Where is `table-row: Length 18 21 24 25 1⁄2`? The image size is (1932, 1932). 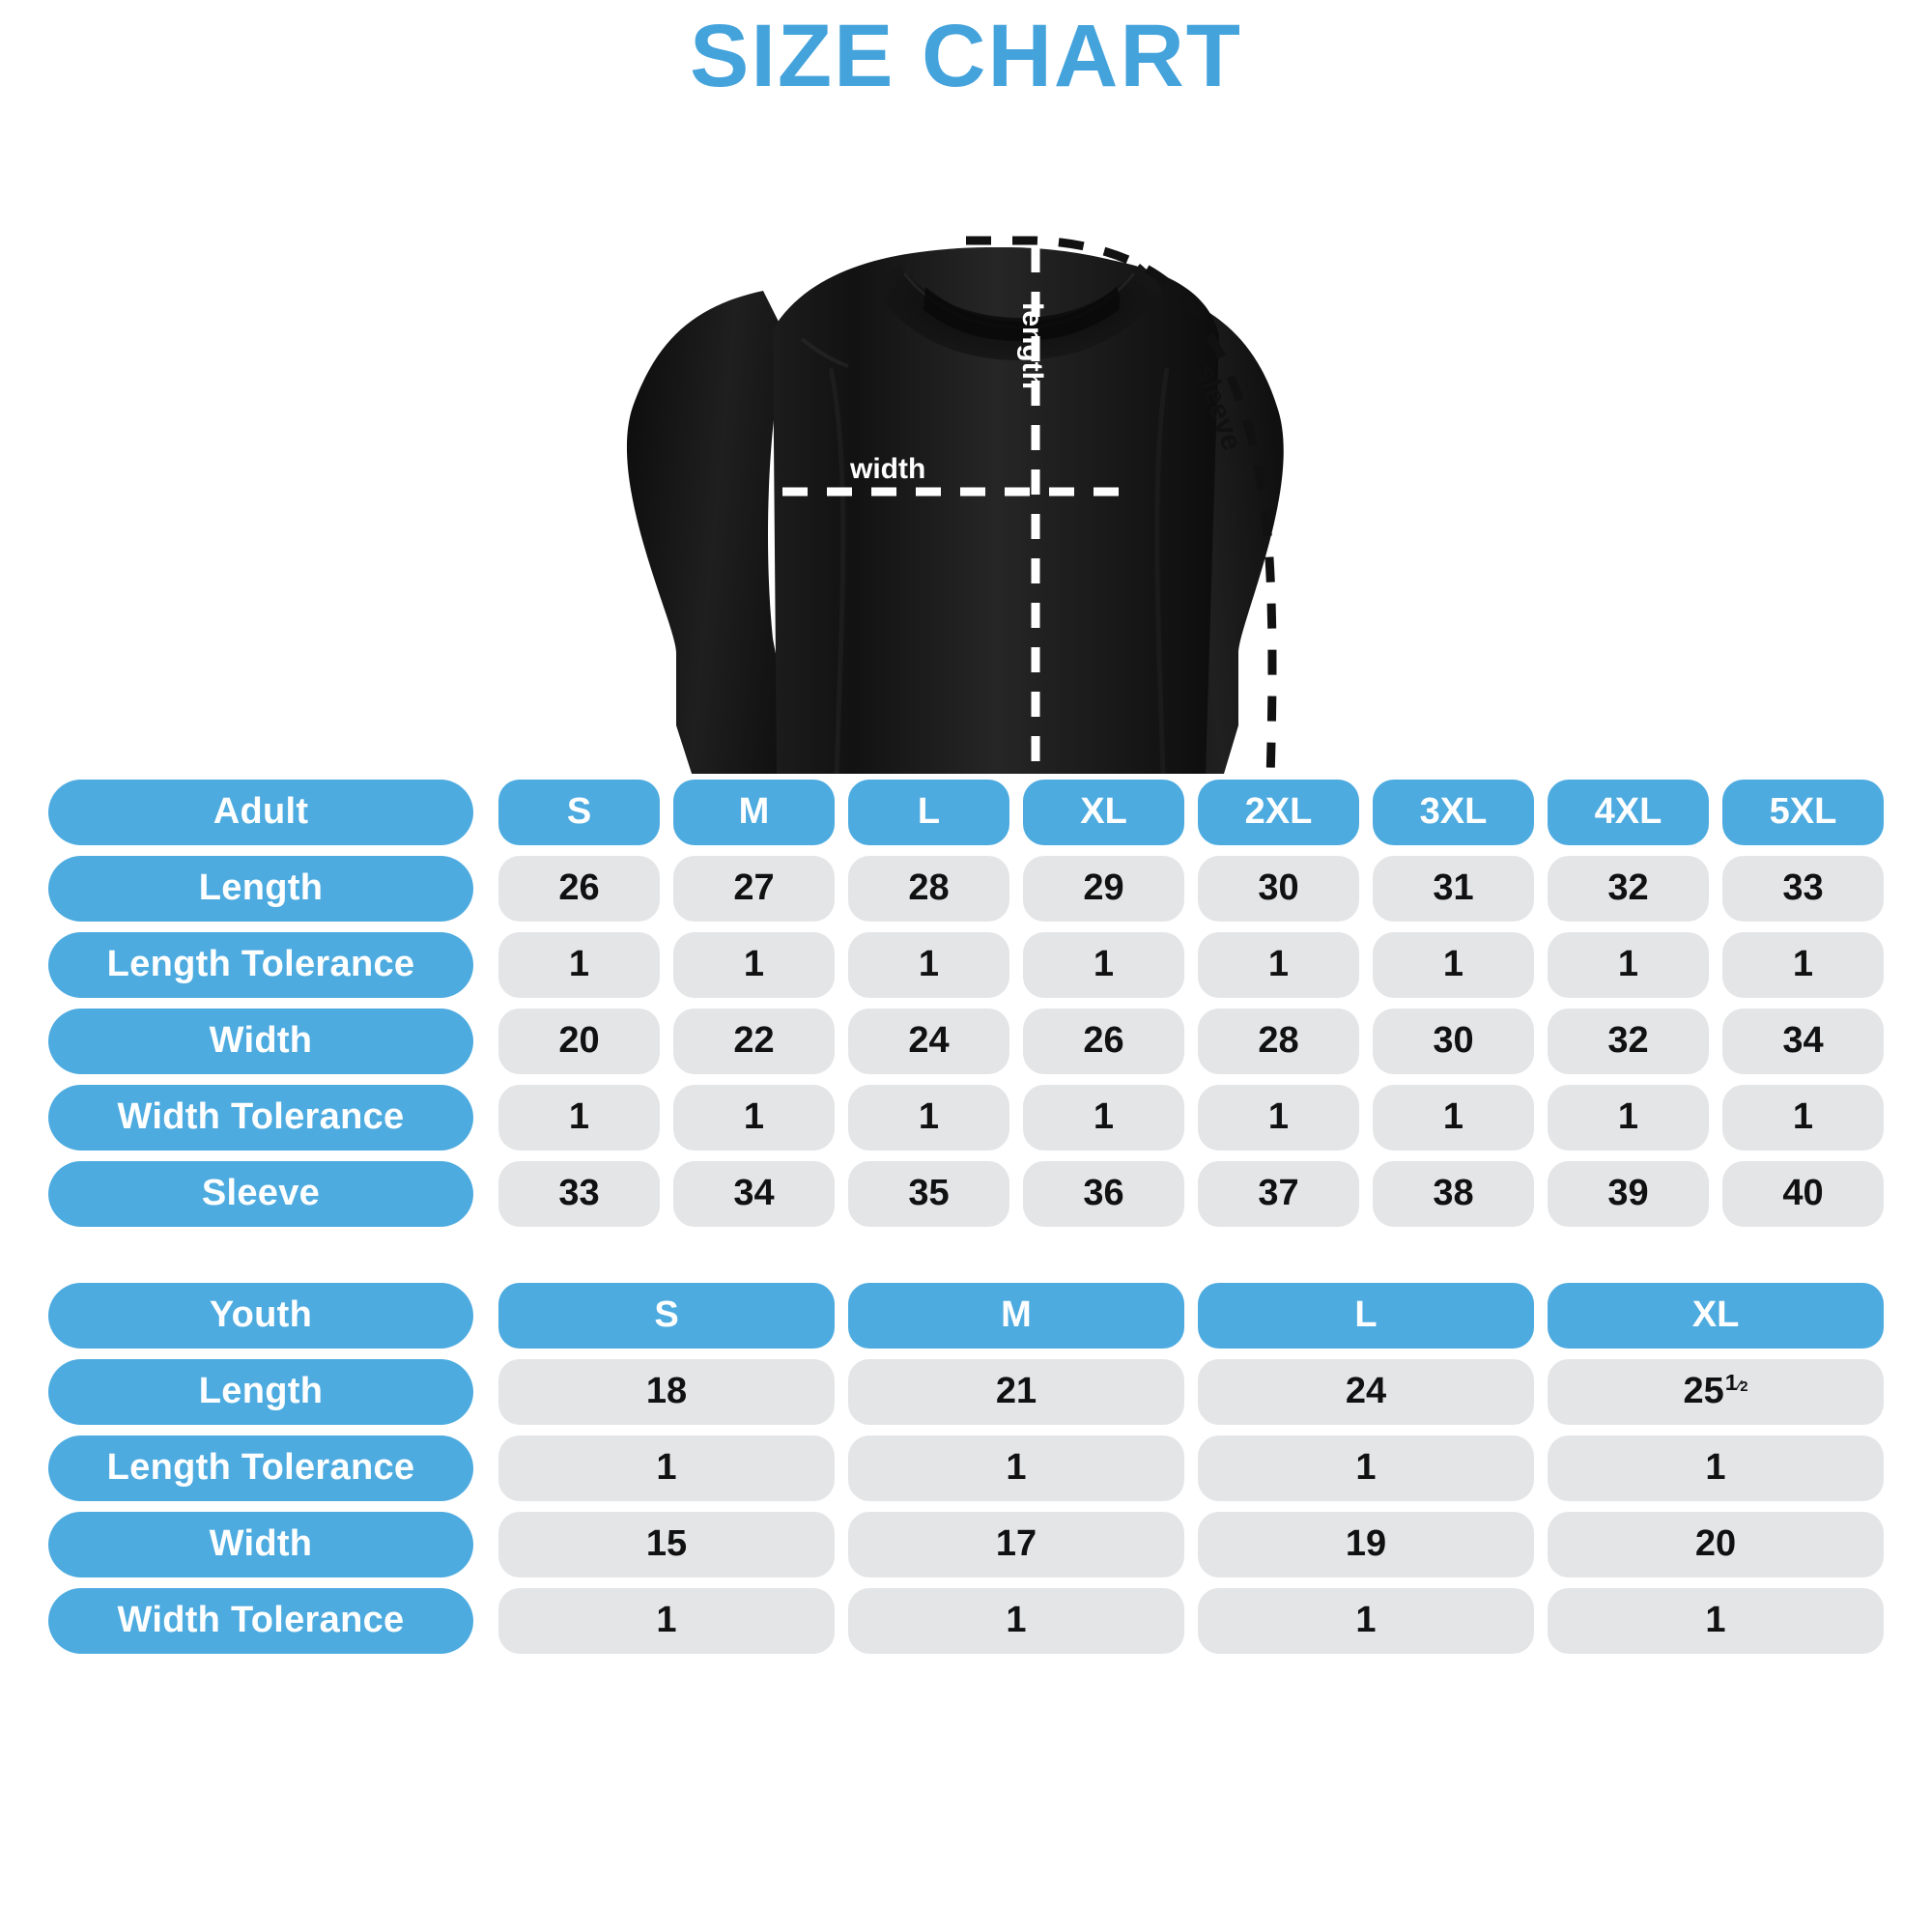 table-row: Length 18 21 24 25 1⁄2 is located at coordinates (966, 1391).